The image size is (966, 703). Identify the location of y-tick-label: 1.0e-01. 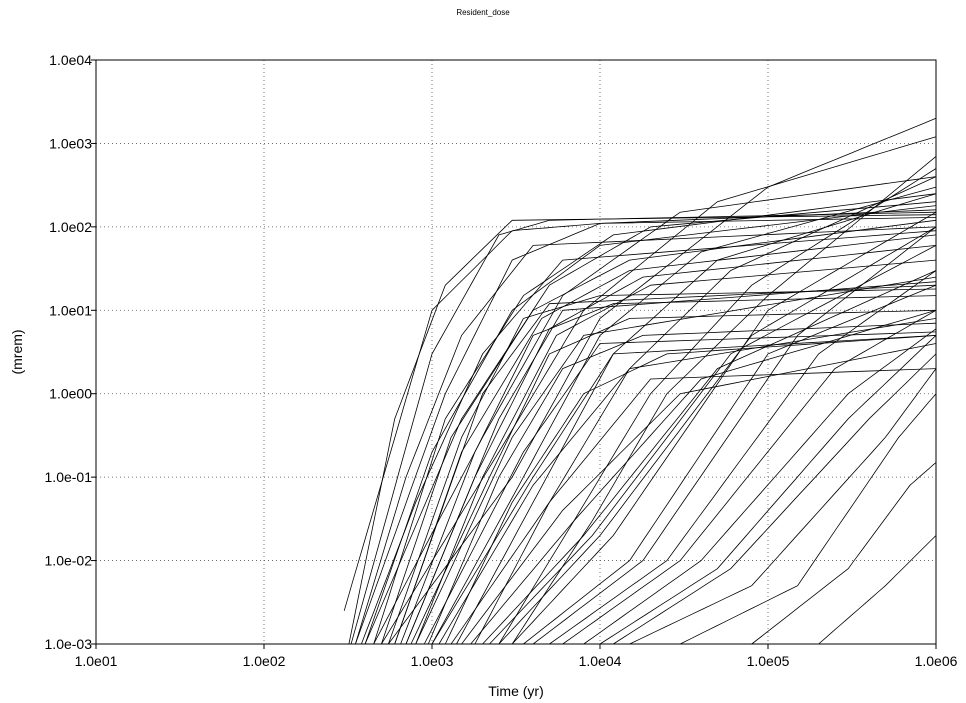
(69, 477).